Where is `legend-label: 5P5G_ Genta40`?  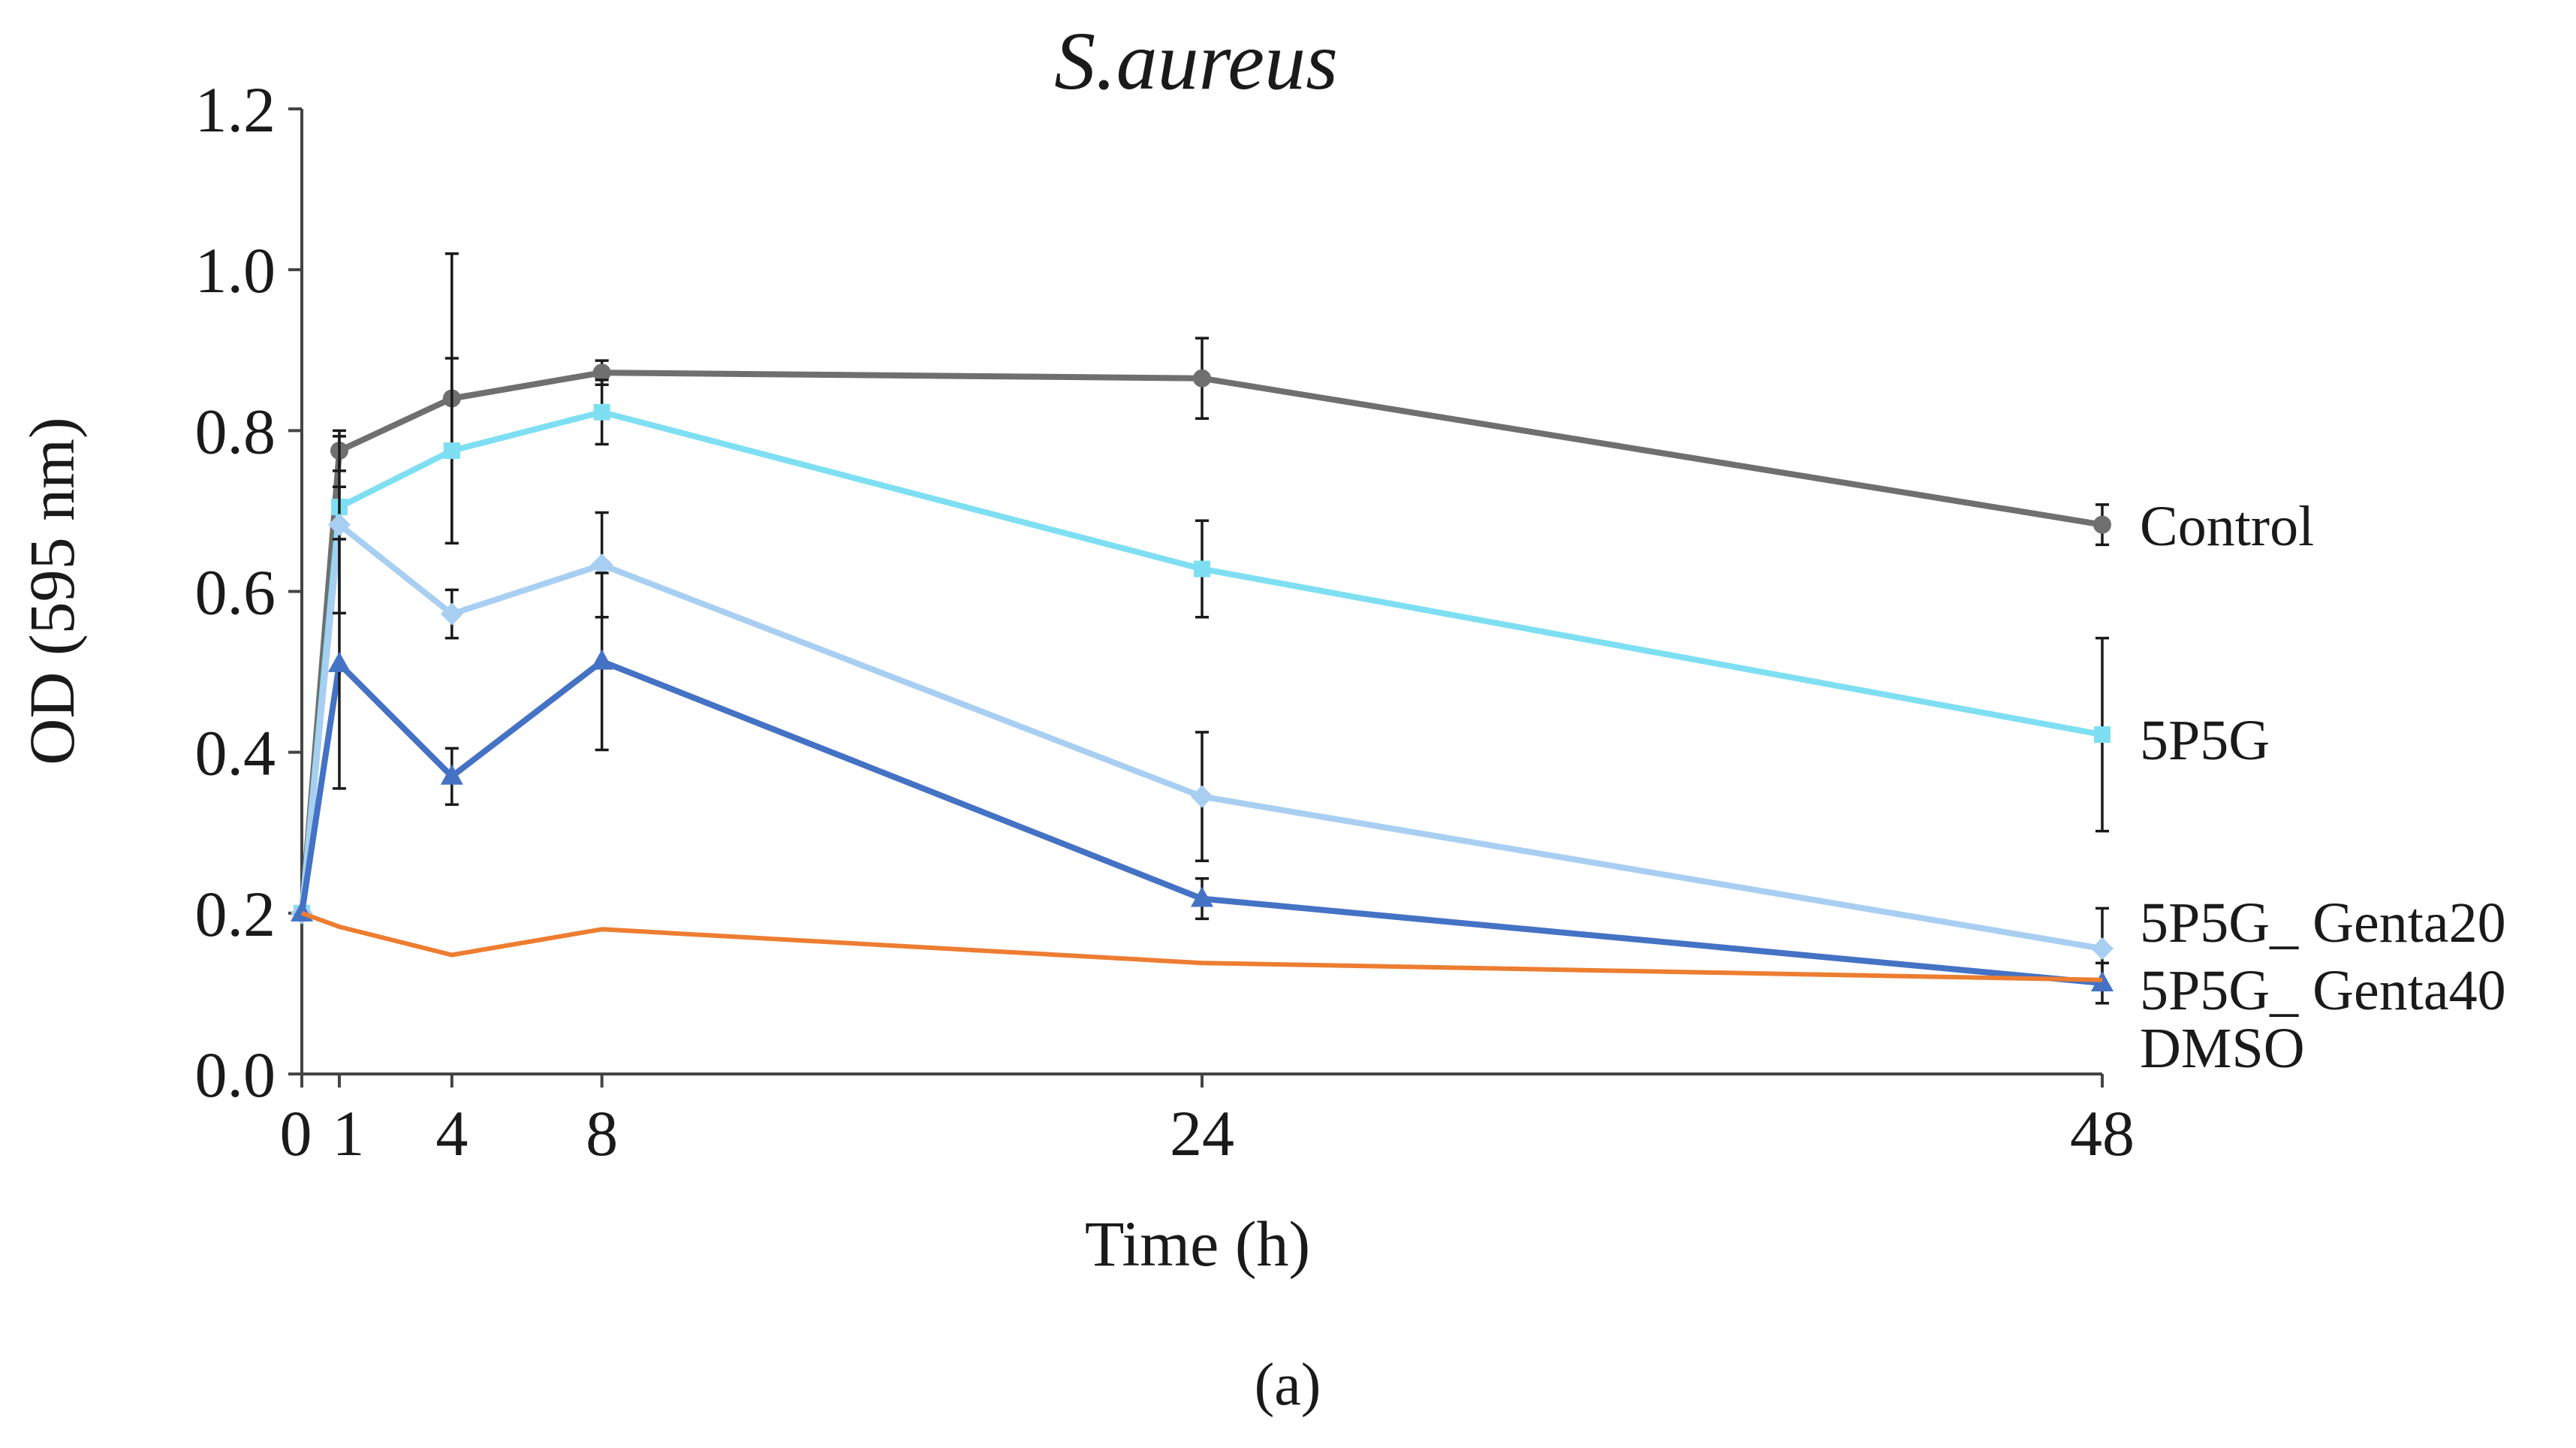
legend-label: 5P5G_ Genta40 is located at coordinates (2323, 991).